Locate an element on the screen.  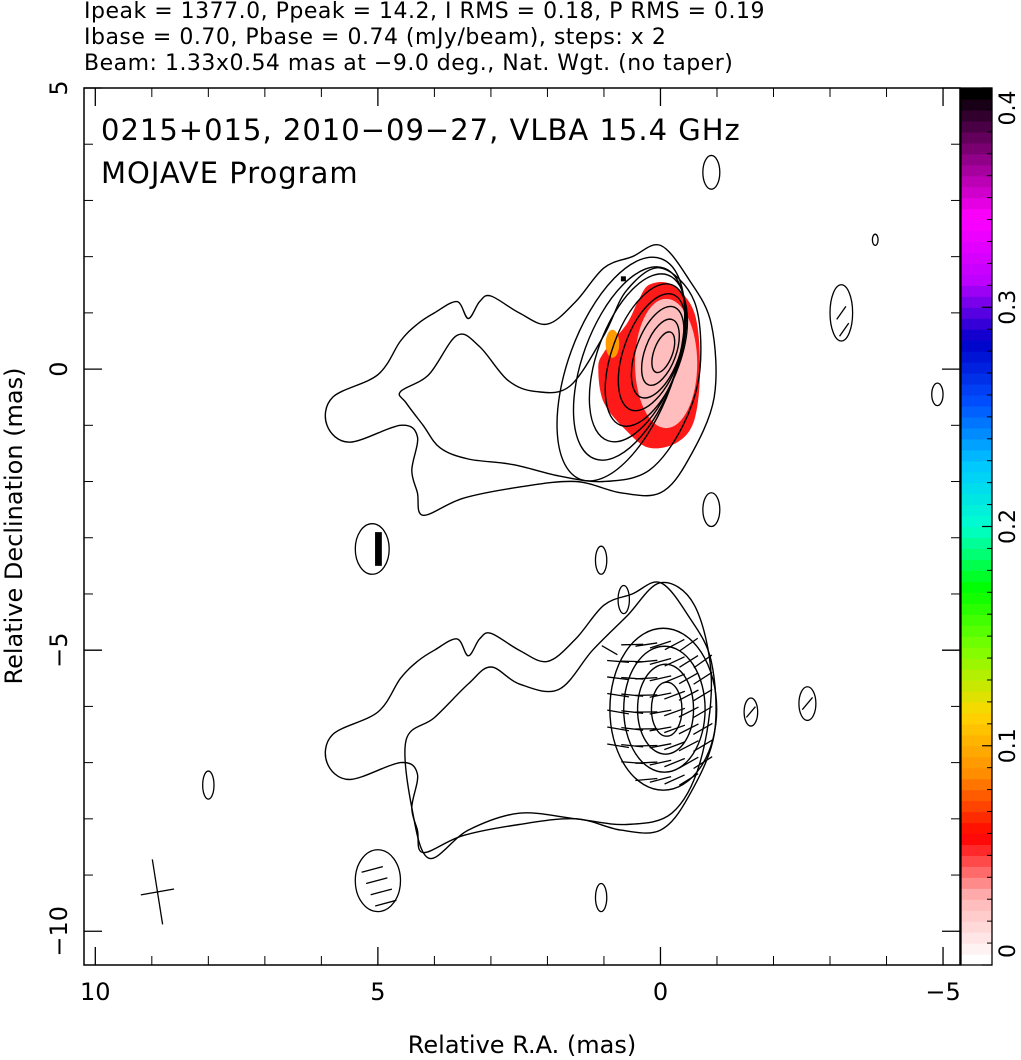
colorbar-tick-label-4: 0.4 is located at coordinates (1008, 108).